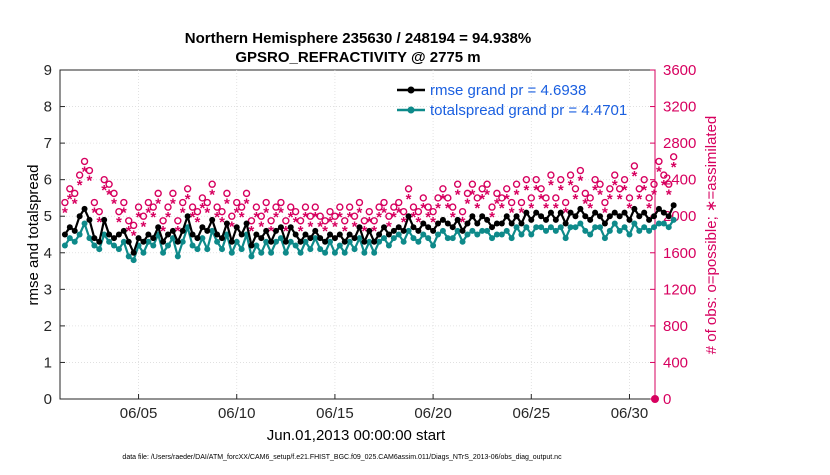 Image resolution: width=830 pixels, height=475 pixels. What do you see at coordinates (433, 413) in the screenshot?
I see `x-tick-label: 06/20` at bounding box center [433, 413].